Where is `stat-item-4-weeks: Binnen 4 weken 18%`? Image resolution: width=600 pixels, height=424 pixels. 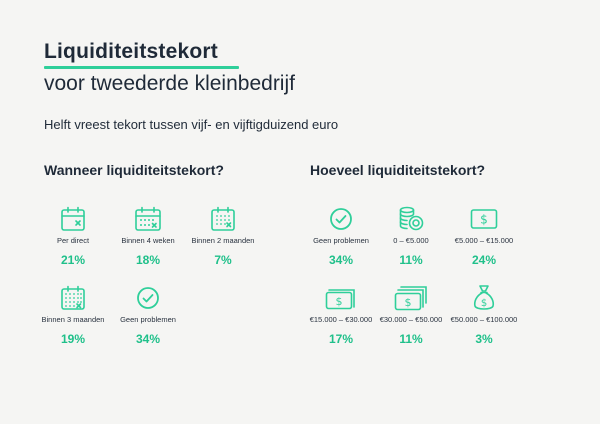 stat-item-4-weeks: Binnen 4 weken 18% is located at coordinates (148, 236).